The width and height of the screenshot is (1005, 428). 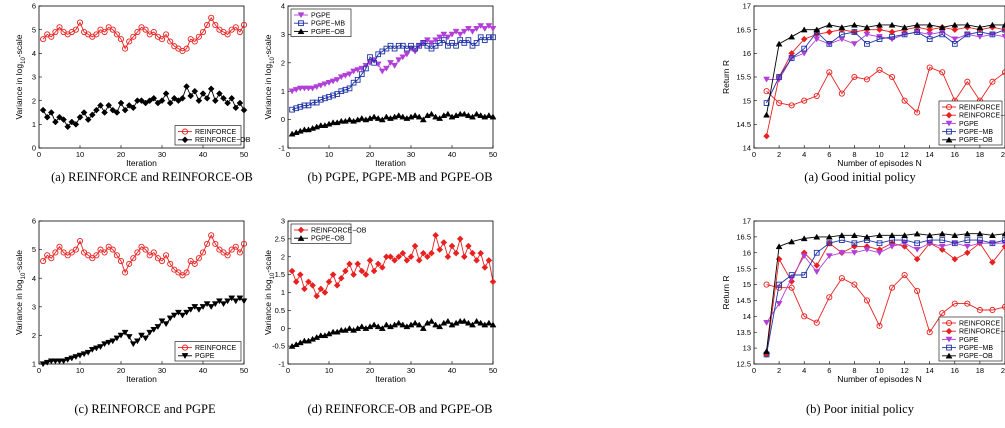 What do you see at coordinates (34, 148) in the screenshot?
I see `y-tick-label: 0` at bounding box center [34, 148].